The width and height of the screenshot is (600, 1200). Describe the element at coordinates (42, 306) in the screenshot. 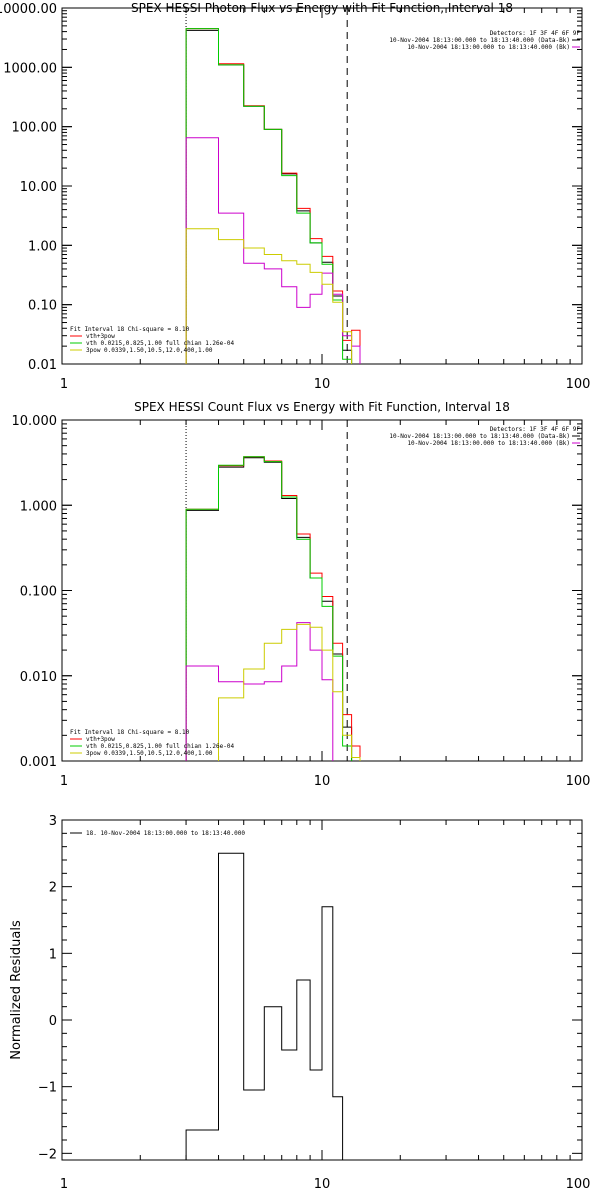

I see `y-tick-label: 0.10` at that location.